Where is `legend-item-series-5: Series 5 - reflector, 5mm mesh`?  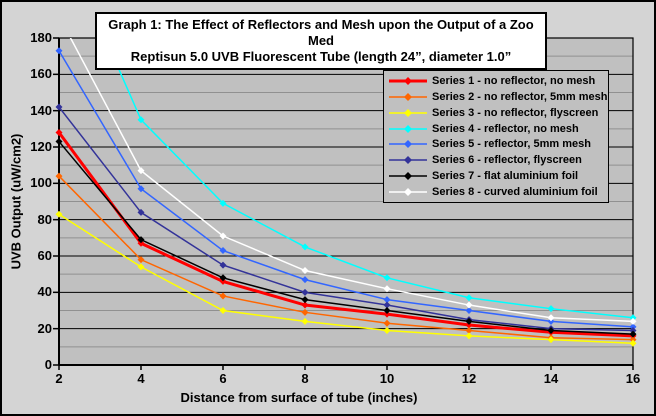 legend-item-series-5: Series 5 - reflector, 5mm mesh is located at coordinates (496, 144).